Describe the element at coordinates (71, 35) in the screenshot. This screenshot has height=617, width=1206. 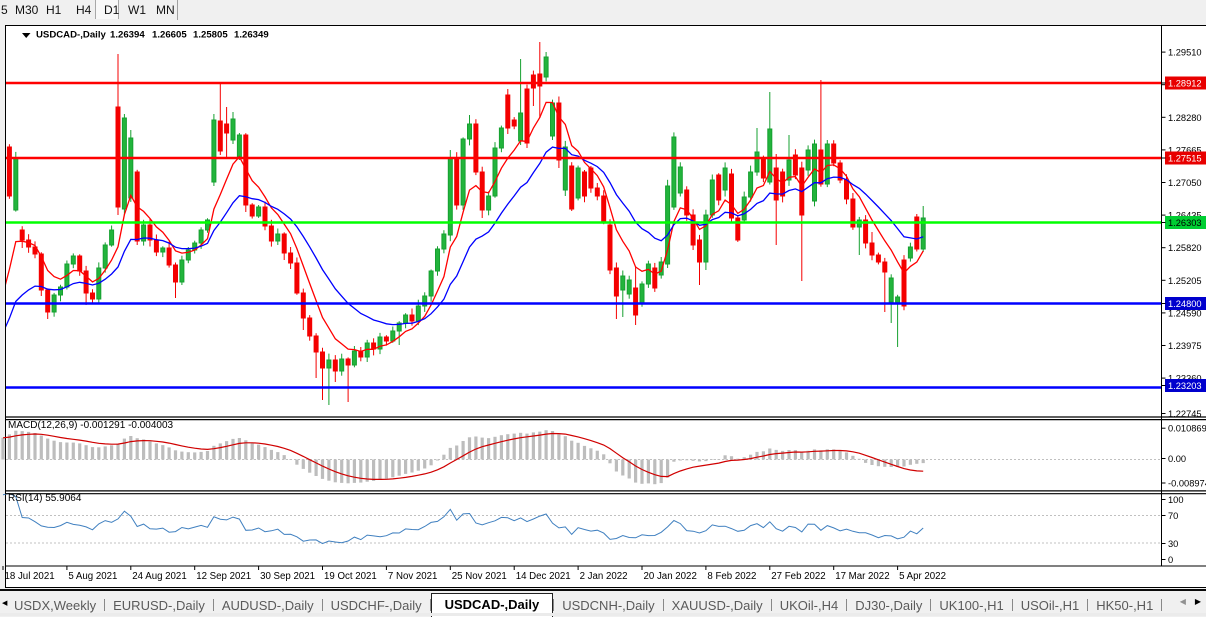
I see `svg-text: USDCAD-,Daily` at that location.